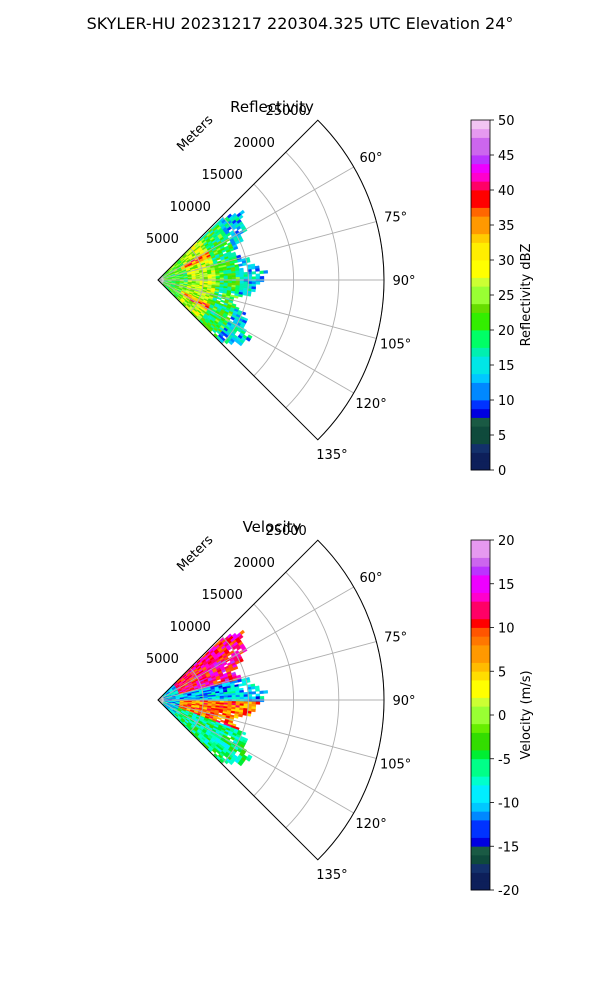 This screenshot has width=600, height=1000. What do you see at coordinates (508, 847) in the screenshot?
I see `colorbar-tick-label: -15` at bounding box center [508, 847].